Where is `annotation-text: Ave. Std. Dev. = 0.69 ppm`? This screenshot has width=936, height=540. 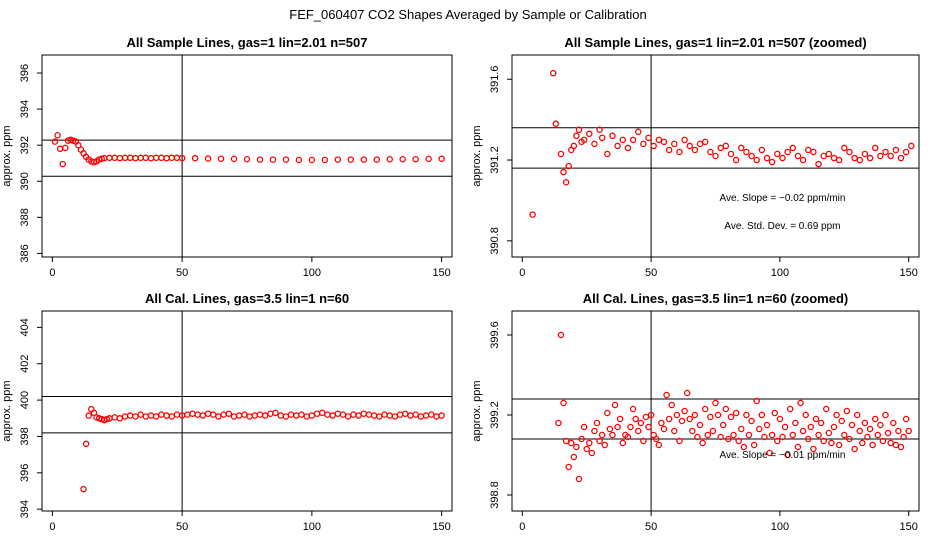 annotation-text: Ave. Std. Dev. = 0.69 ppm is located at coordinates (782, 226).